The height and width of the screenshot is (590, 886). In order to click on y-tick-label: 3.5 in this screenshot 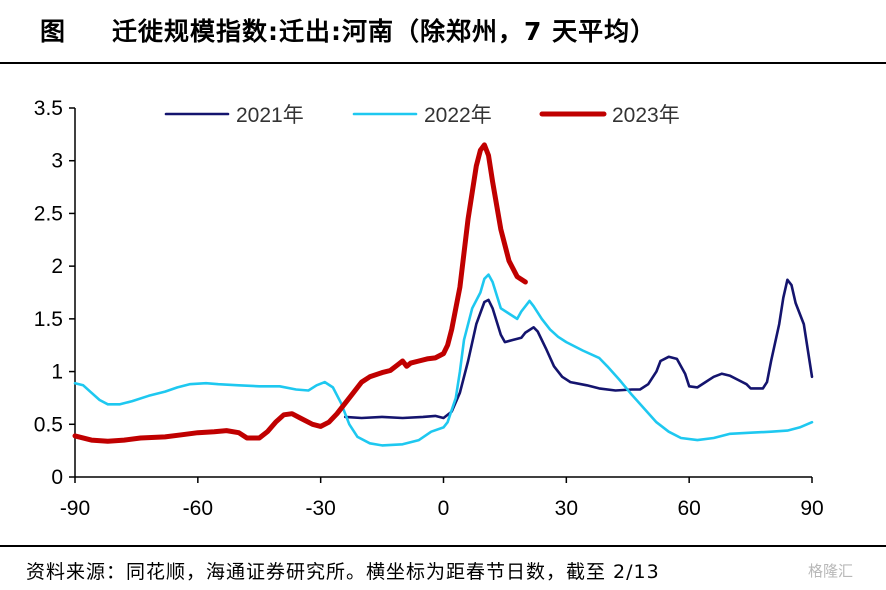, I will do `click(48, 108)`.